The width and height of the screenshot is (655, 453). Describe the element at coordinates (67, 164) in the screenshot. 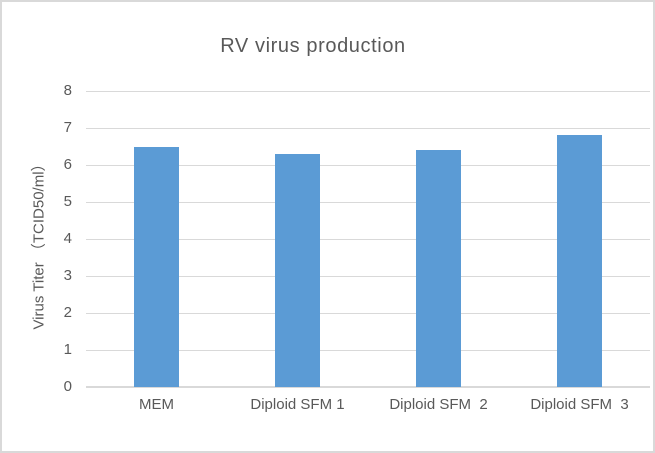

I see `y-tick-label: 6` at that location.